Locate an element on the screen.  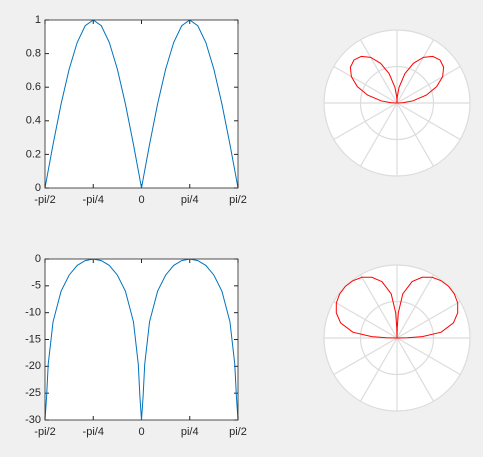
y-tick-label: -15 is located at coordinates (33, 339).